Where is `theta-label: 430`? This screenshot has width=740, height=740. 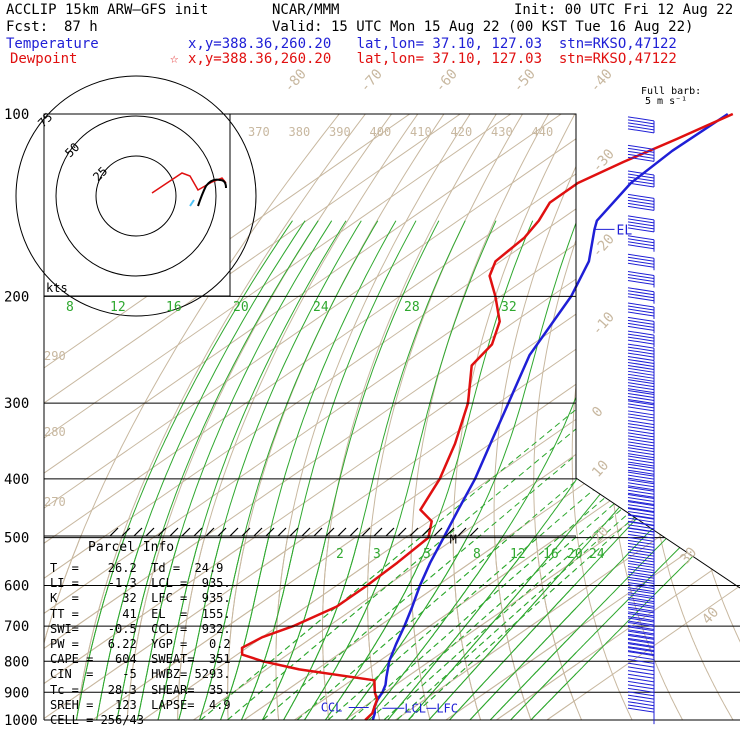
theta-label: 430 is located at coordinates (502, 132).